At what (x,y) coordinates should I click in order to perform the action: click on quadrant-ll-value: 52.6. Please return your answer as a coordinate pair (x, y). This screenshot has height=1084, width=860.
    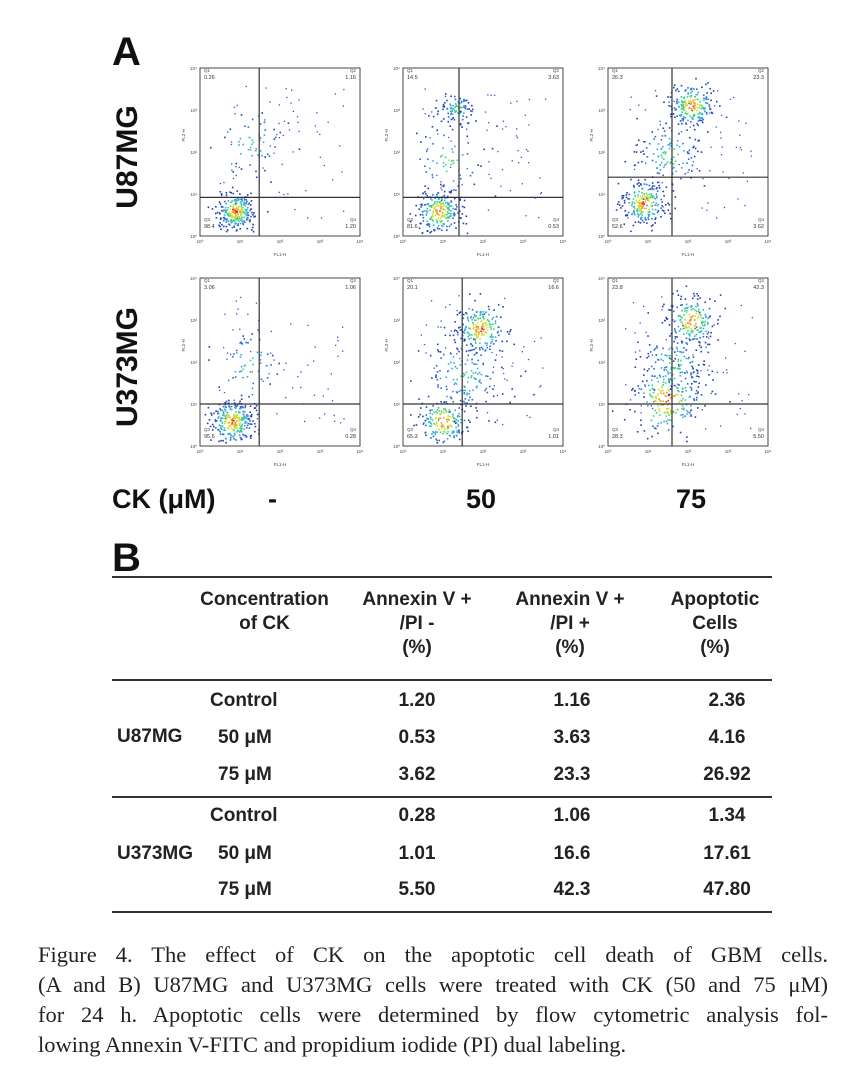
    Looking at the image, I should click on (617, 227).